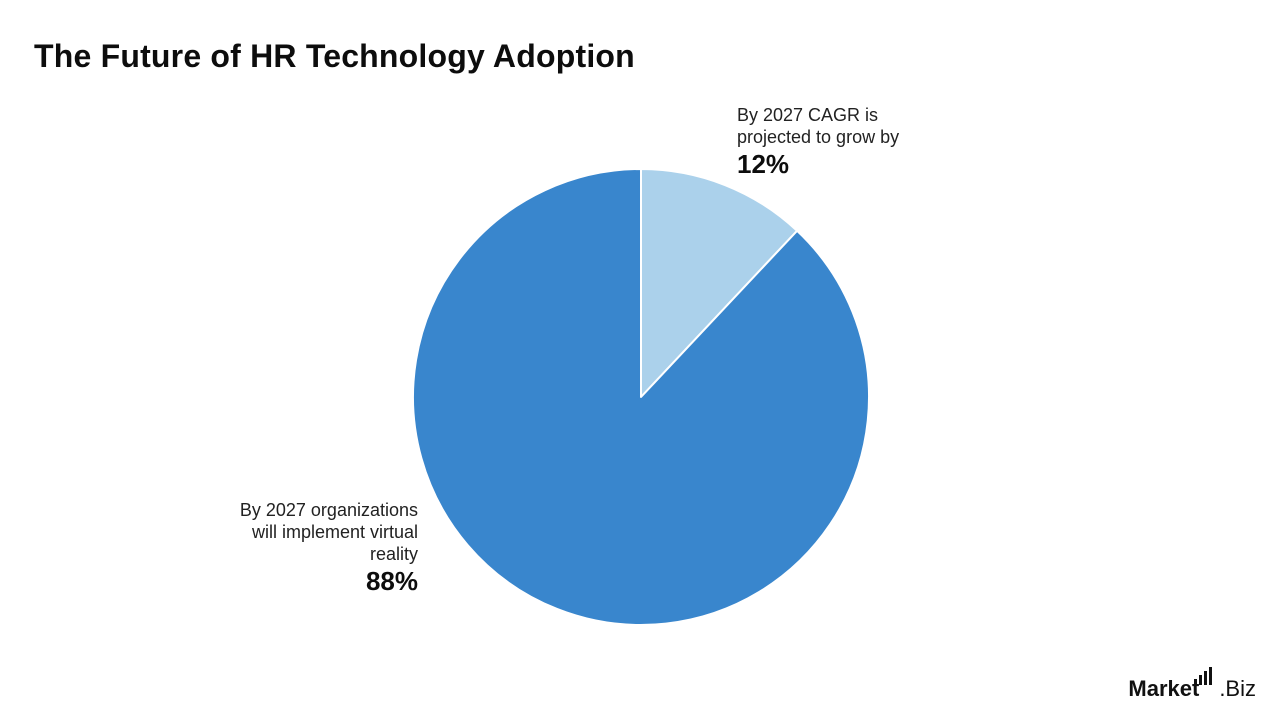 The height and width of the screenshot is (720, 1280). What do you see at coordinates (808, 115) in the screenshot?
I see `slice-label-line: By 2027 CAGR is` at bounding box center [808, 115].